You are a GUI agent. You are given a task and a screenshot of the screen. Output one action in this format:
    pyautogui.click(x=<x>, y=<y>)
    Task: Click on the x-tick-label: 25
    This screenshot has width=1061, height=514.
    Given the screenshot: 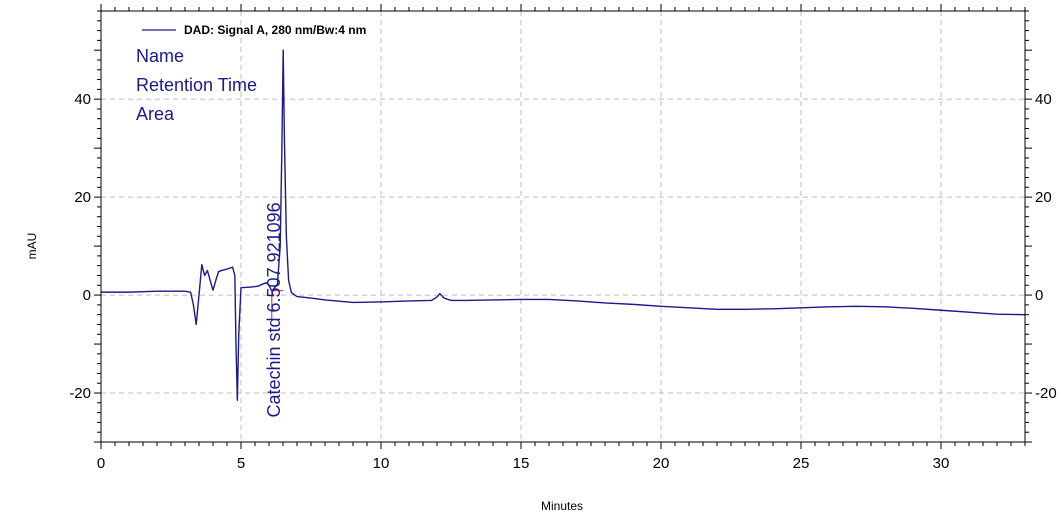 What is the action you would take?
    pyautogui.click(x=801, y=463)
    